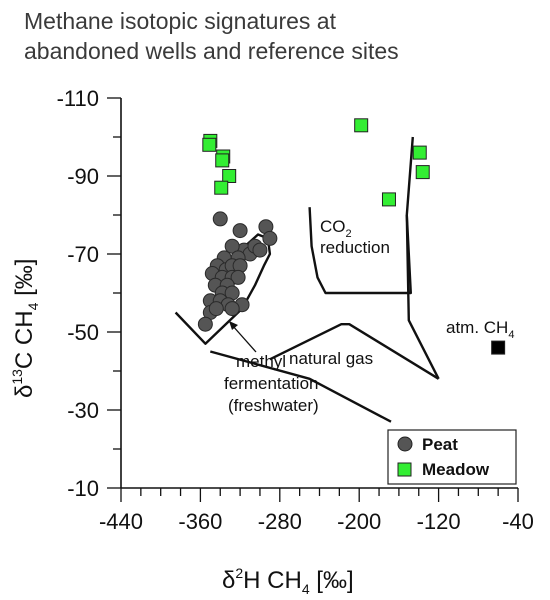 This screenshot has height=600, width=550. What do you see at coordinates (361, 215) in the screenshot?
I see `region-line-co2-reduction` at bounding box center [361, 215].